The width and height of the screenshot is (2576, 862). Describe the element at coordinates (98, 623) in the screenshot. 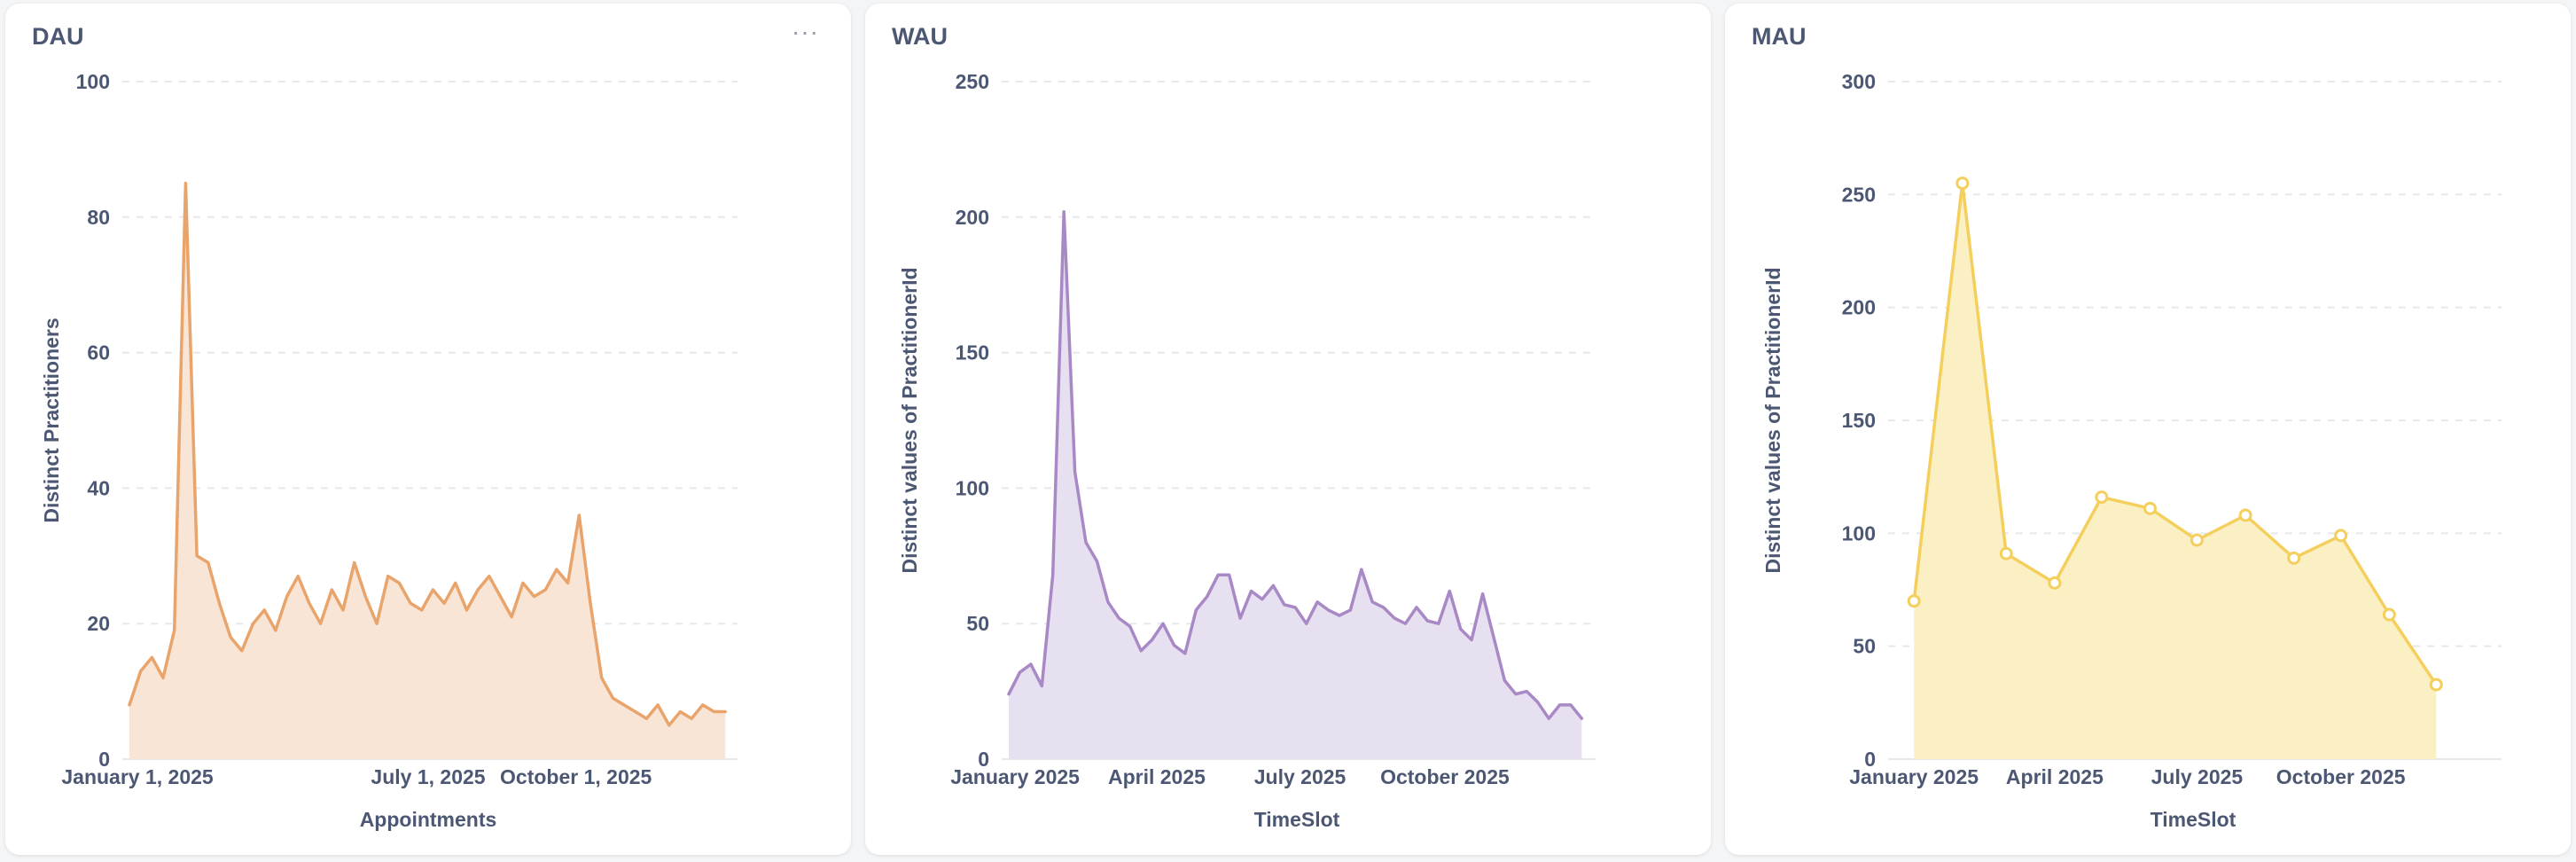

I see `y-tick-label: 20` at that location.